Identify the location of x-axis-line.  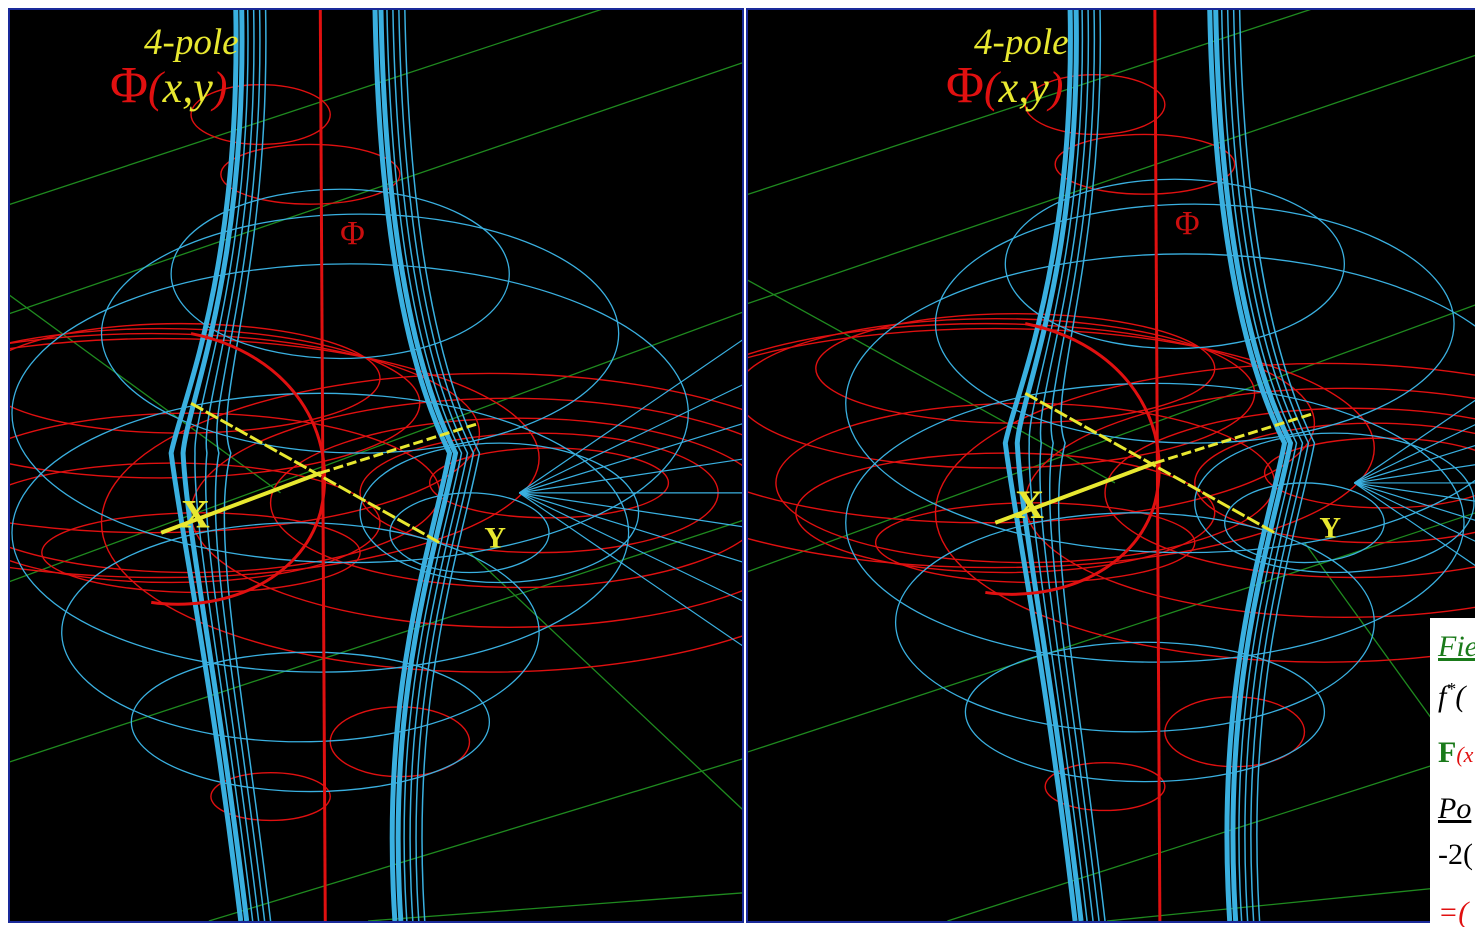
(1075, 493).